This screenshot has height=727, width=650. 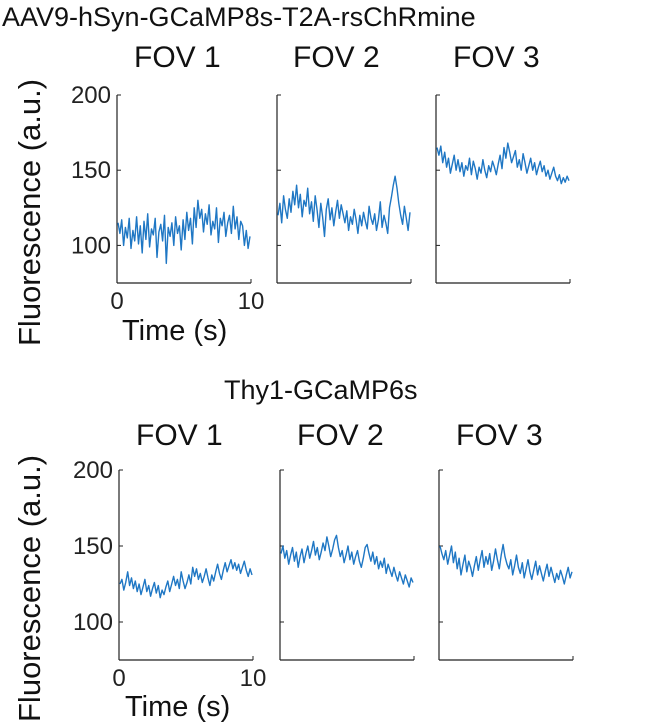 I want to click on x-tick-label-1-1: 10, so click(x=251, y=301).